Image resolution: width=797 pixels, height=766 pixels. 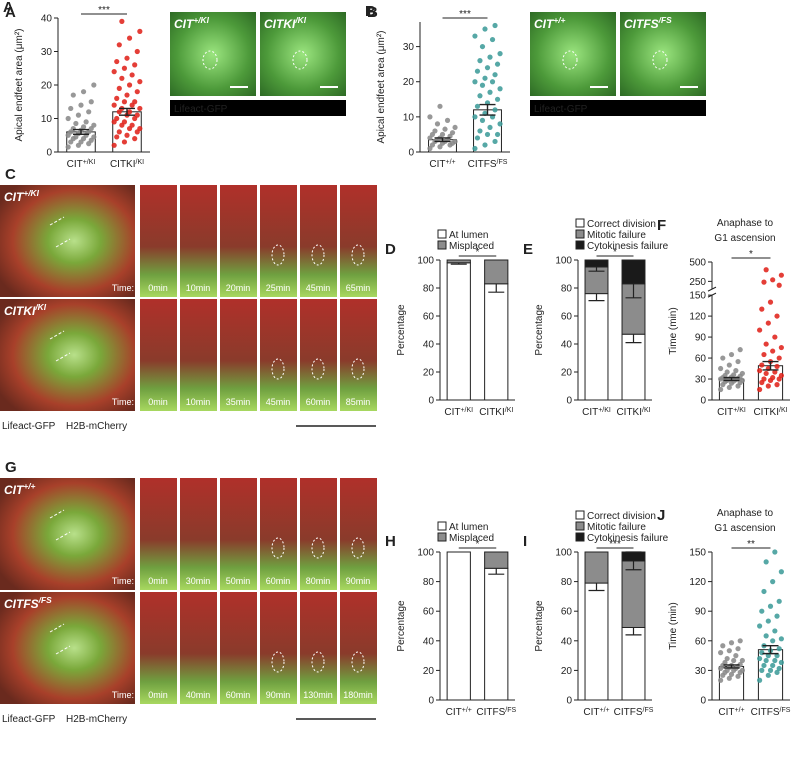 I want to click on panel-letter: D, so click(x=390, y=249).